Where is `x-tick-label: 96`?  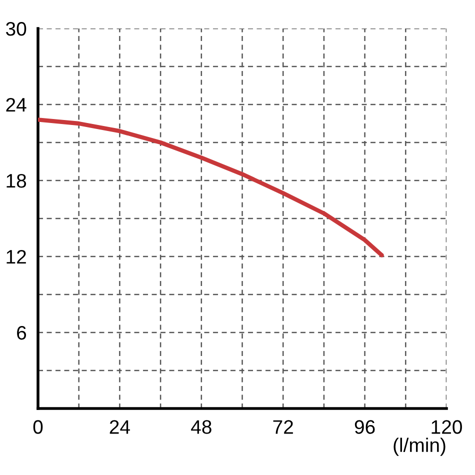 x-tick-label: 96 is located at coordinates (364, 427).